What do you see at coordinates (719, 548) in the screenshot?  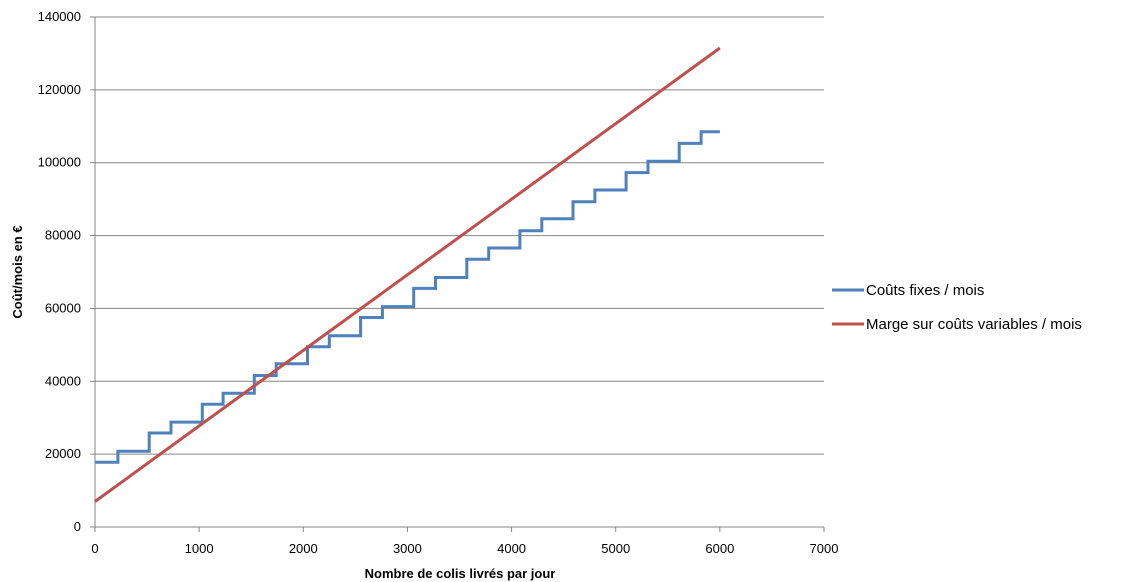 I see `x-tick-label: 6000` at bounding box center [719, 548].